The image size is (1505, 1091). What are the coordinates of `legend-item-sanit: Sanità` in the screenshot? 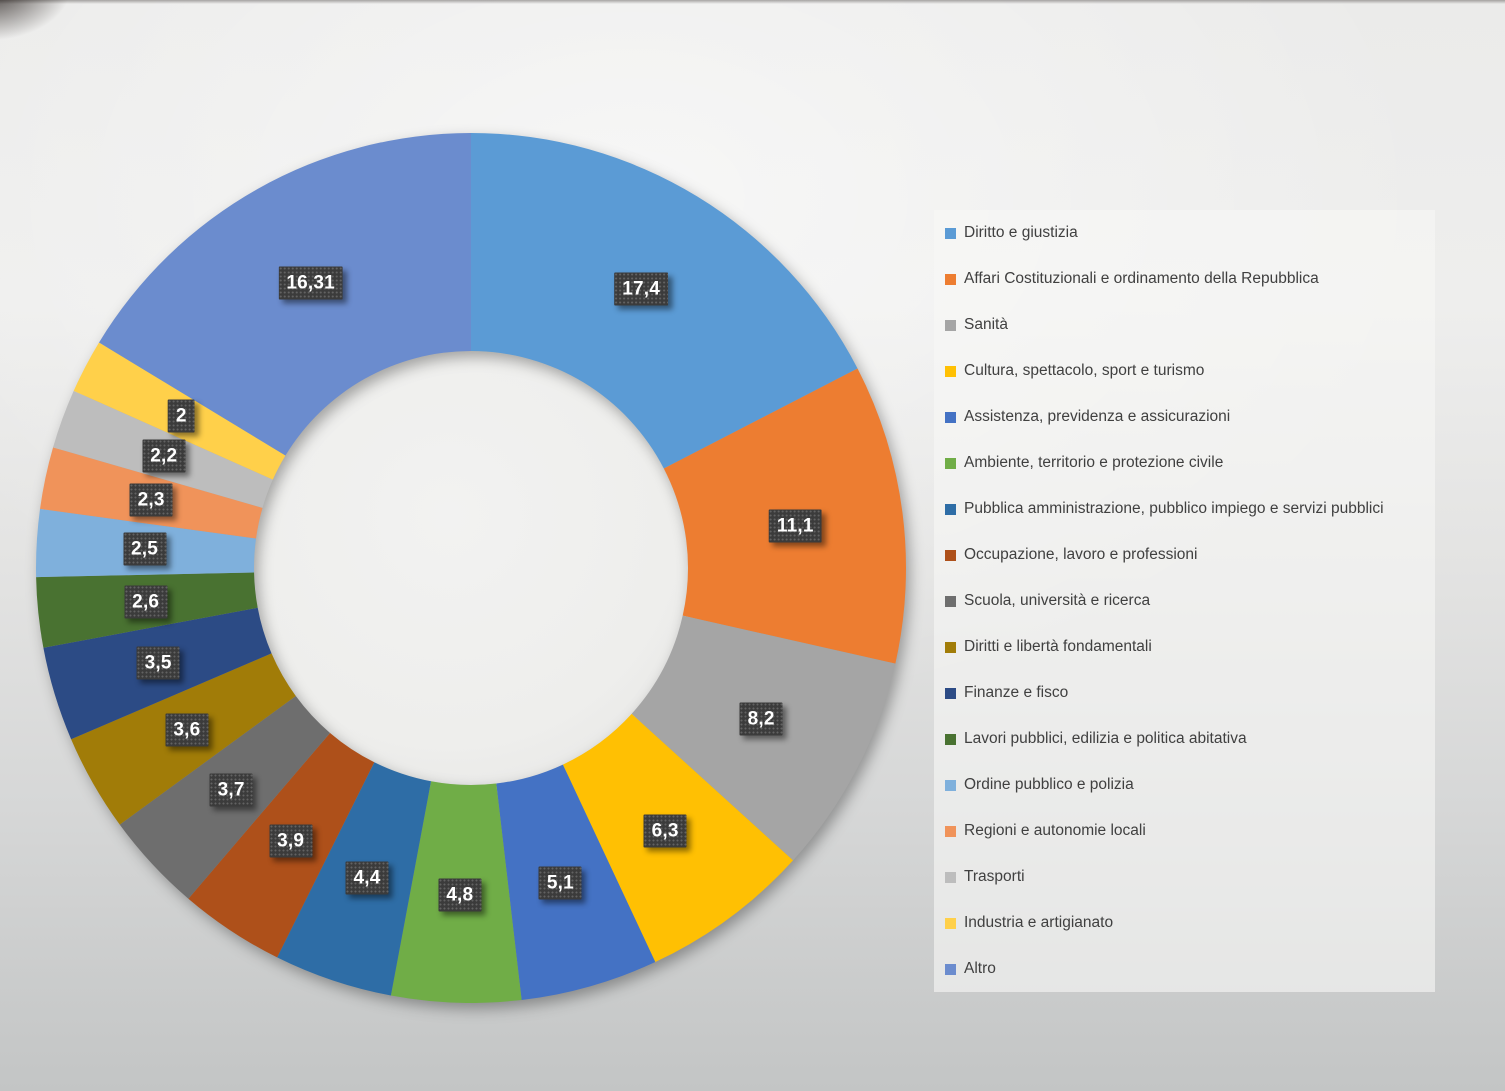 It's located at (1190, 325).